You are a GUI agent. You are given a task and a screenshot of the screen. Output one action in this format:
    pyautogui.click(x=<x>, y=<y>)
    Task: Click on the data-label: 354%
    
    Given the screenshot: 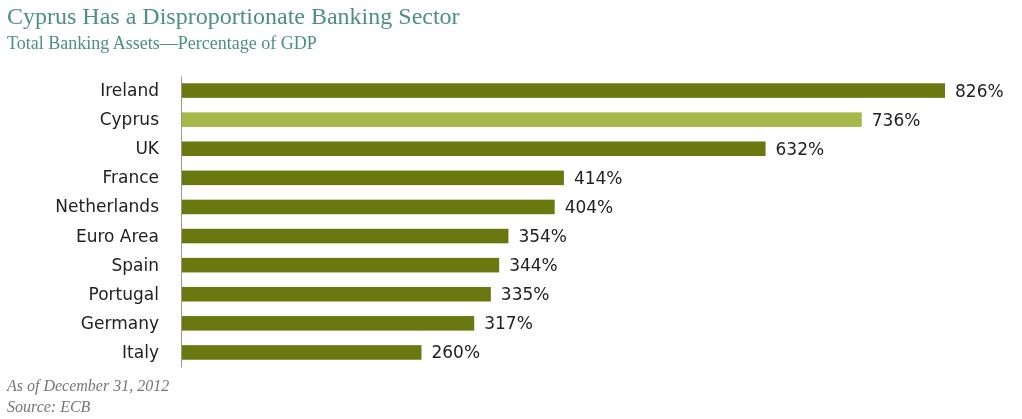 What is the action you would take?
    pyautogui.click(x=543, y=236)
    